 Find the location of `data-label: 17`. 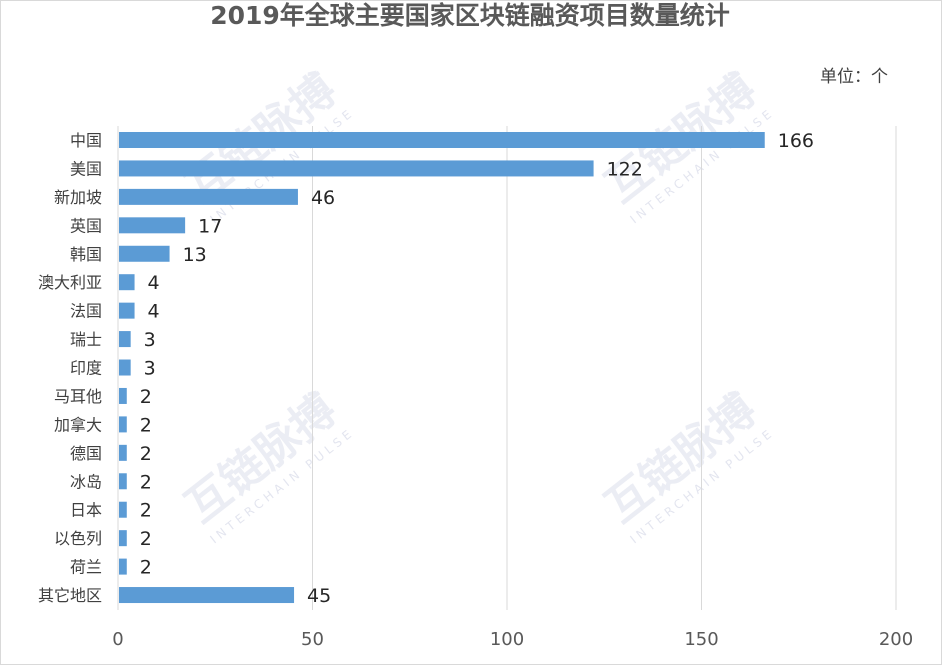

data-label: 17 is located at coordinates (210, 226).